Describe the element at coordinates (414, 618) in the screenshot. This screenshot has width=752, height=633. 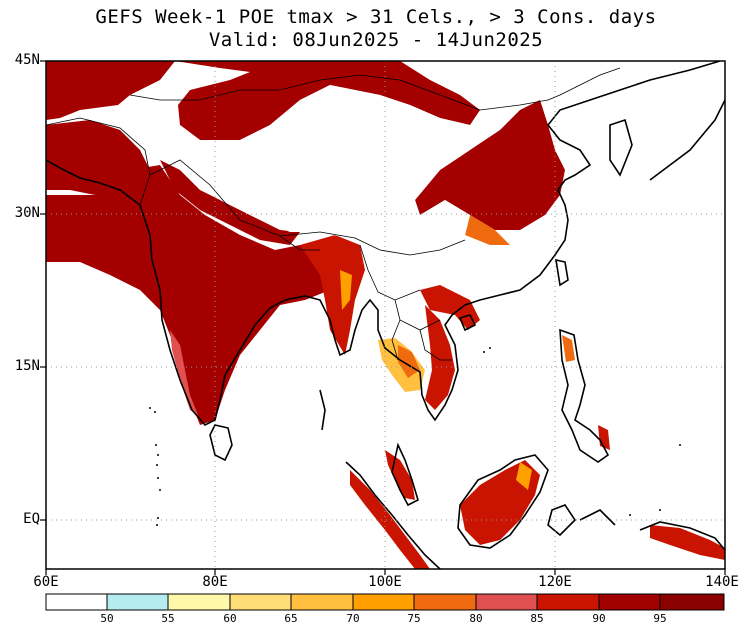
I see `colorbar-label-75: 75` at that location.